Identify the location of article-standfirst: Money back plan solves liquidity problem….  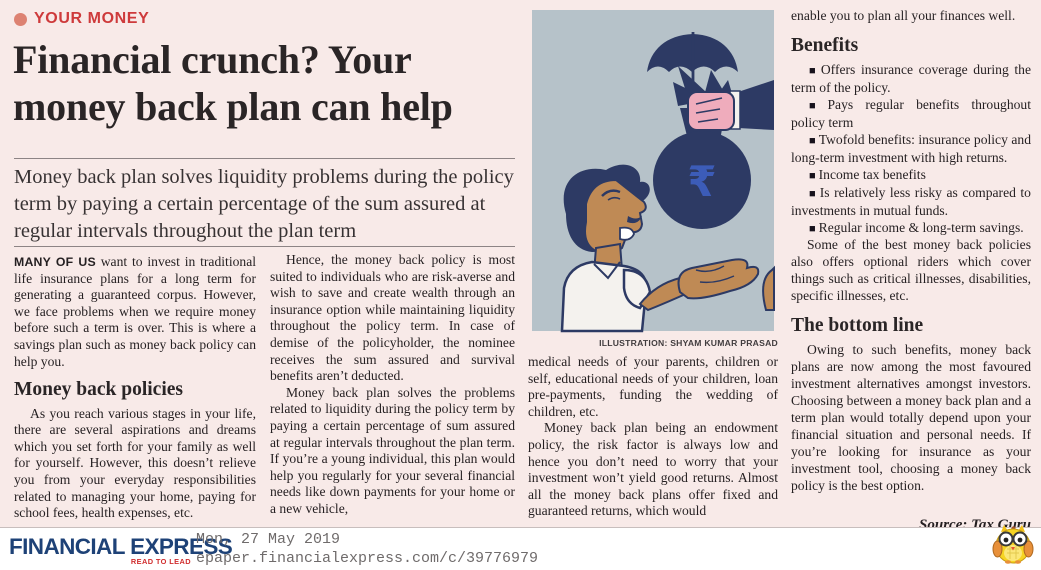
(264, 204).